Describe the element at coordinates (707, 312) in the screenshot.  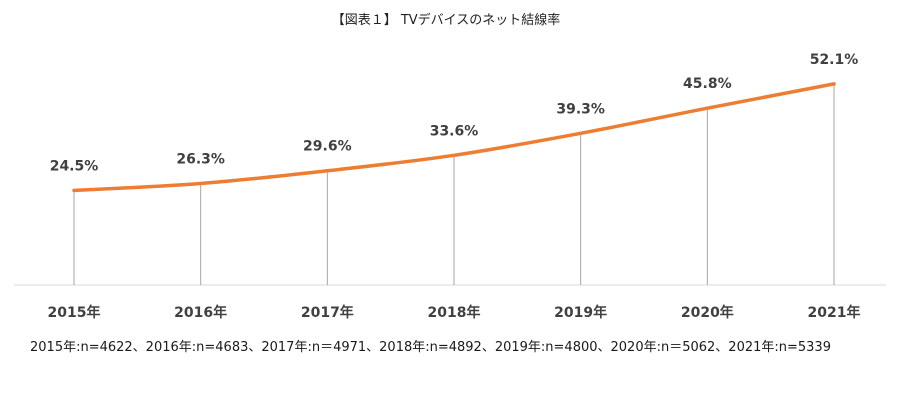
I see `x-tick-label-6: 2020年` at that location.